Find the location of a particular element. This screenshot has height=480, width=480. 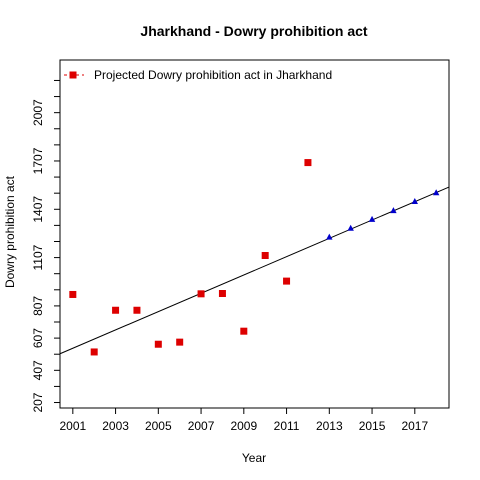

x-tick-label: 2013 is located at coordinates (329, 426).